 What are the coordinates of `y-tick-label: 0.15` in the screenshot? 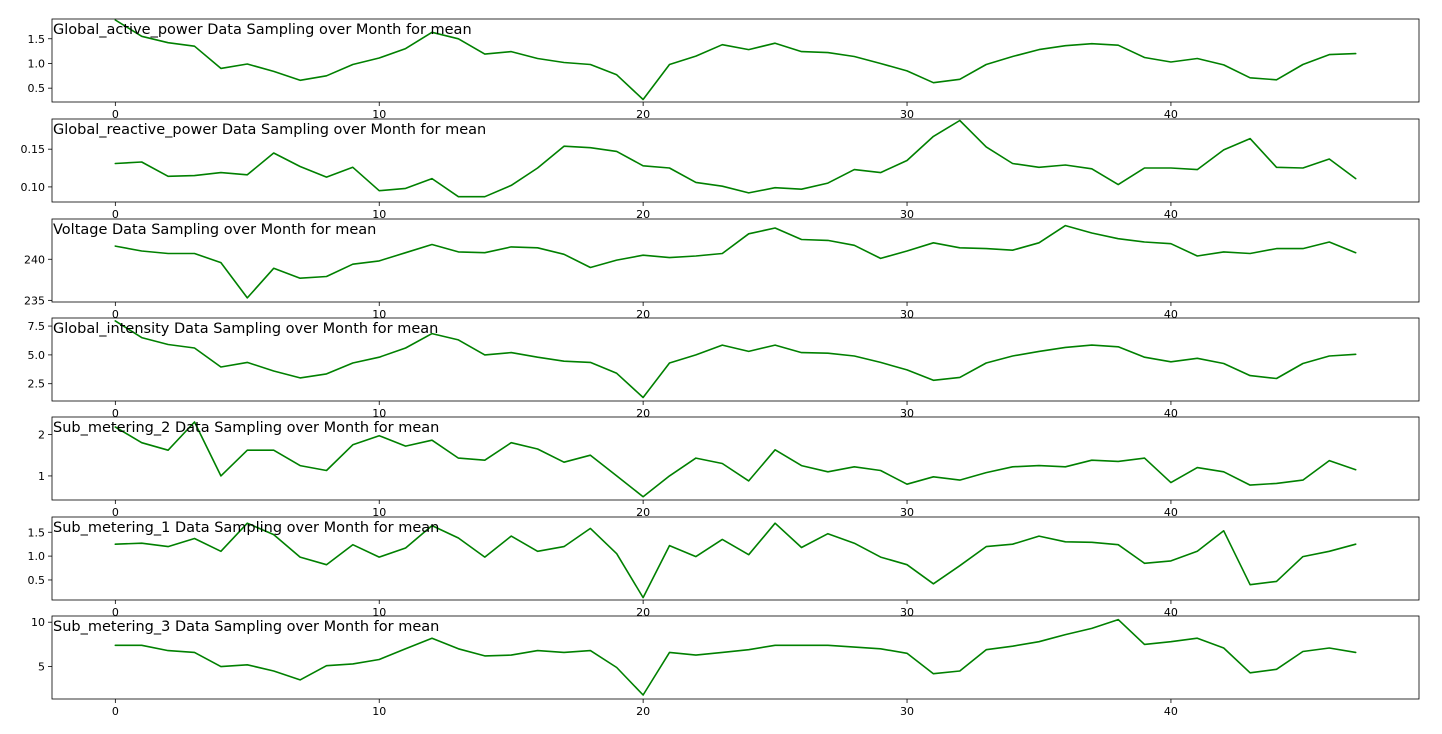 It's located at (33, 149).